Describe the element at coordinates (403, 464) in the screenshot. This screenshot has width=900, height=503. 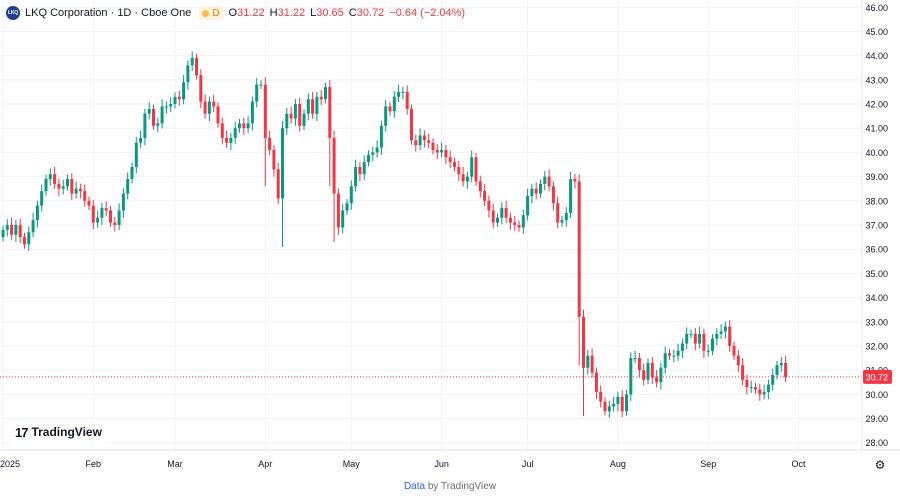
I see `time-axis: 2025 Feb Mar Apr May Jun Jul Aug Sep Oct` at that location.